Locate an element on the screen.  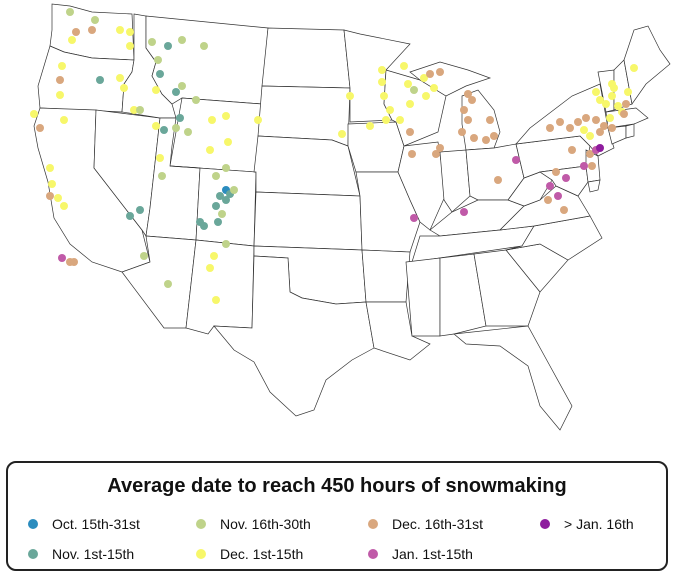
state-iowa is located at coordinates (376, 147).